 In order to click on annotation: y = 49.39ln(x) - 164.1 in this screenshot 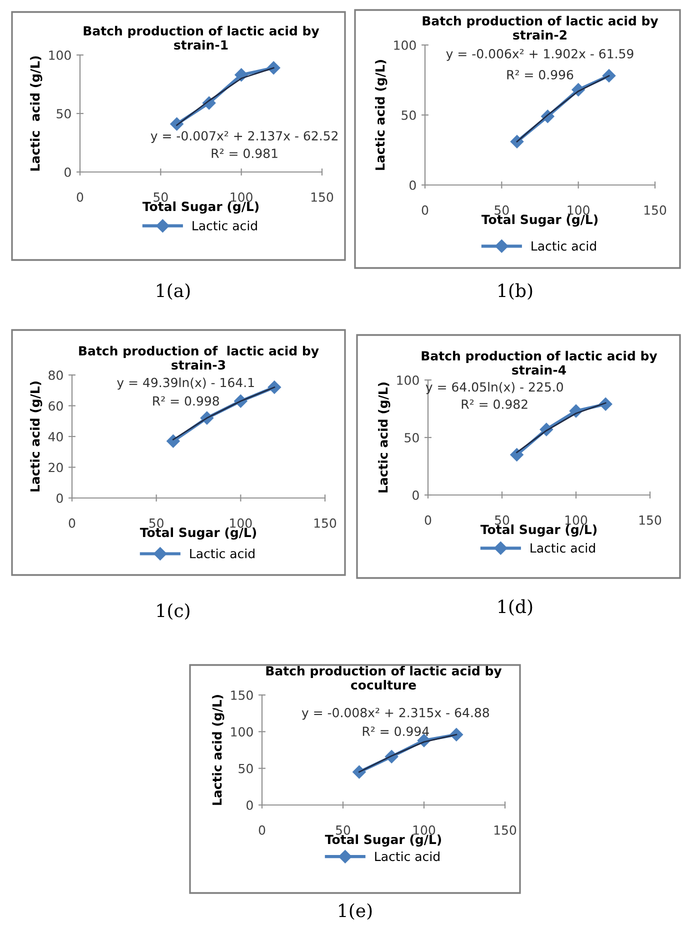, I will do `click(185, 384)`.